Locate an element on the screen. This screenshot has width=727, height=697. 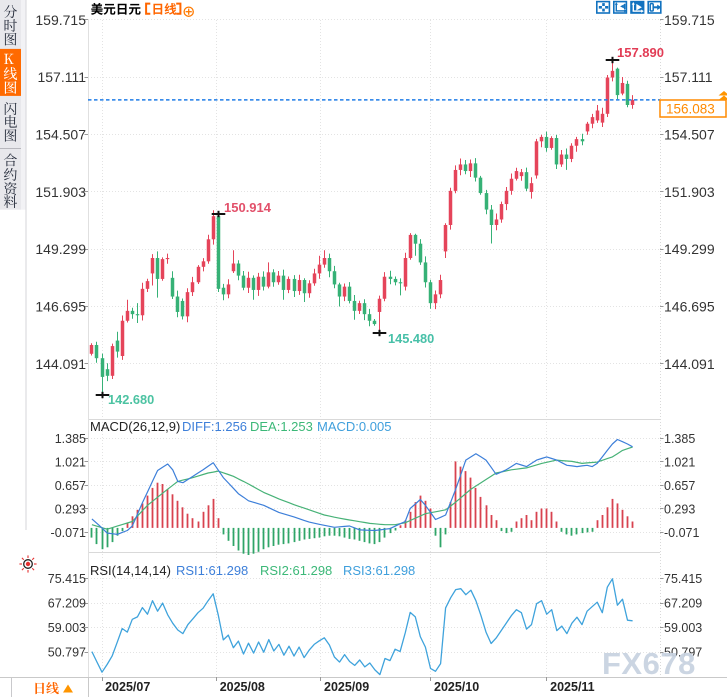
svg-text: DEA:1.253 is located at coordinates (281, 426).